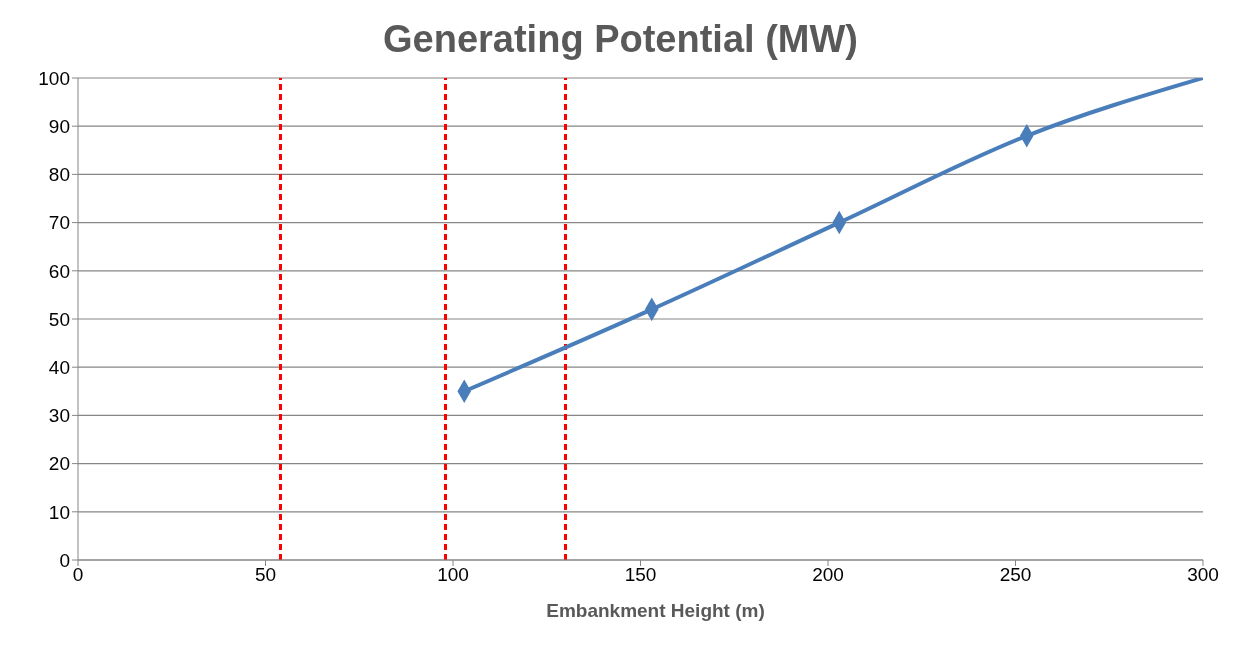 The width and height of the screenshot is (1241, 670). What do you see at coordinates (59, 512) in the screenshot?
I see `y-tick-label: 10` at bounding box center [59, 512].